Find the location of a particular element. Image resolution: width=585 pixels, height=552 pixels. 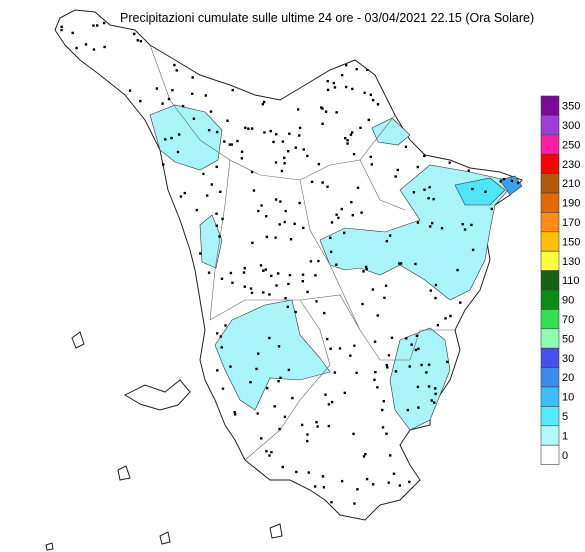

island is located at coordinates (49, 546).